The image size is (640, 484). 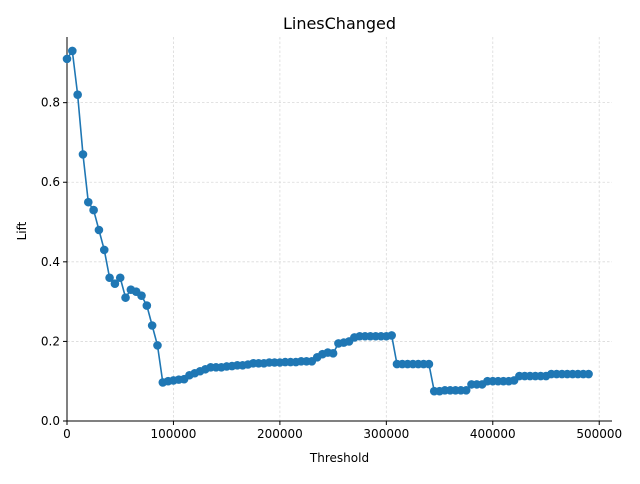 What do you see at coordinates (339, 23) in the screenshot?
I see `chart-title: LinesChanged` at bounding box center [339, 23].